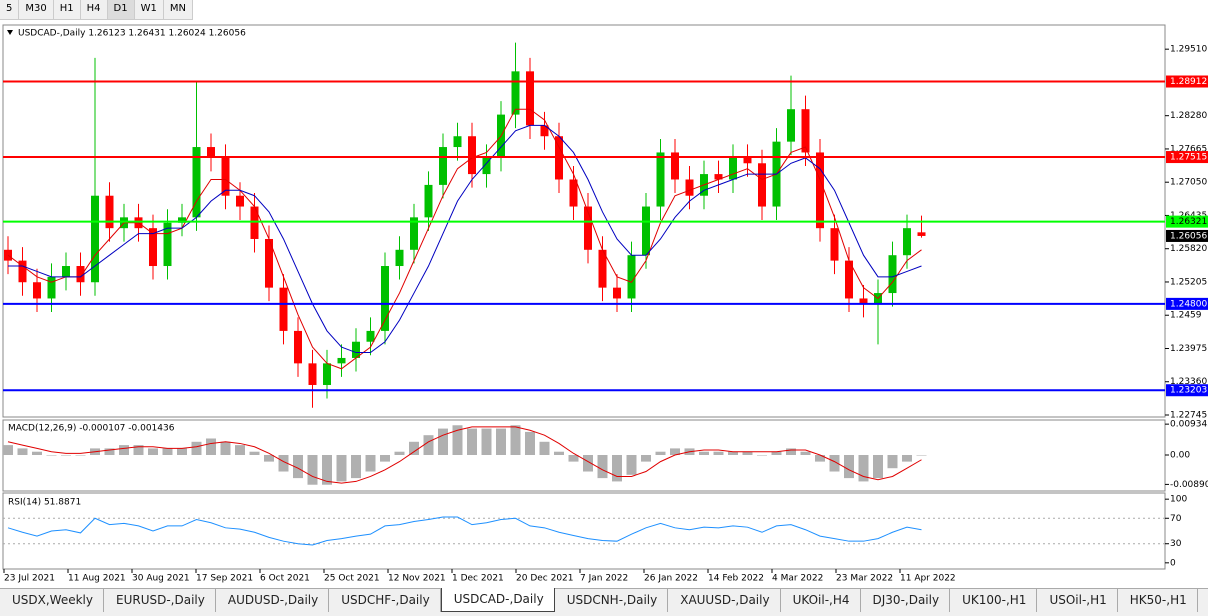 The width and height of the screenshot is (1208, 616). What do you see at coordinates (724, 600) in the screenshot?
I see `chart-tab: XAUUSD-,Daily` at bounding box center [724, 600].